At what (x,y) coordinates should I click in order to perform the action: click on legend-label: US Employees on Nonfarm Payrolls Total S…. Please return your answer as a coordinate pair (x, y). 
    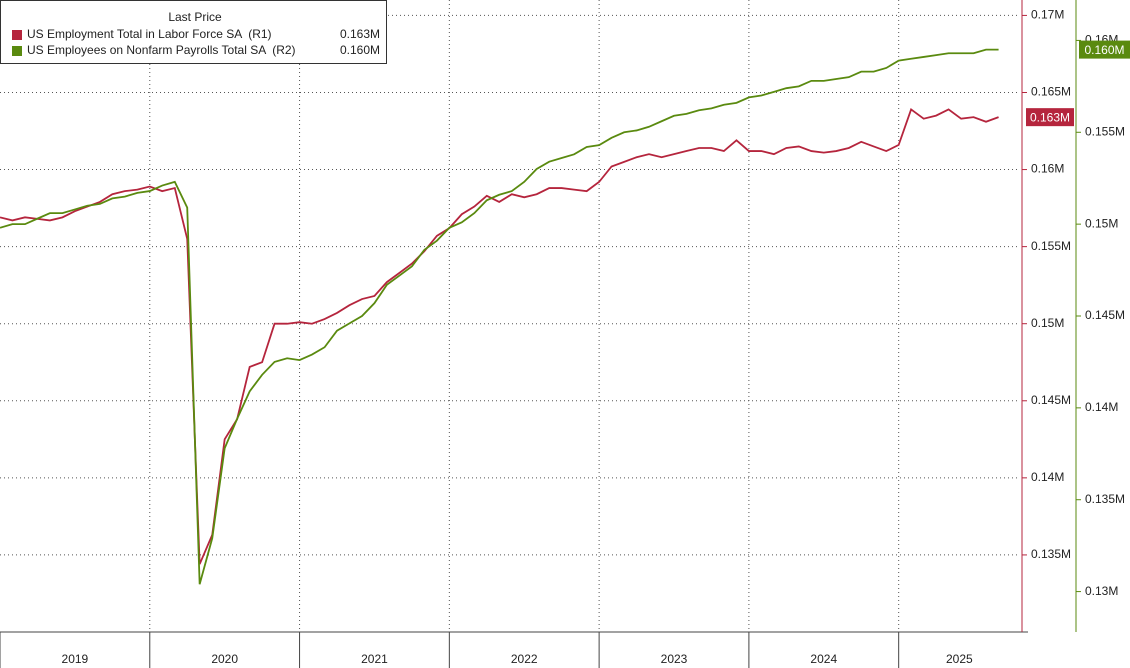
    Looking at the image, I should click on (161, 50).